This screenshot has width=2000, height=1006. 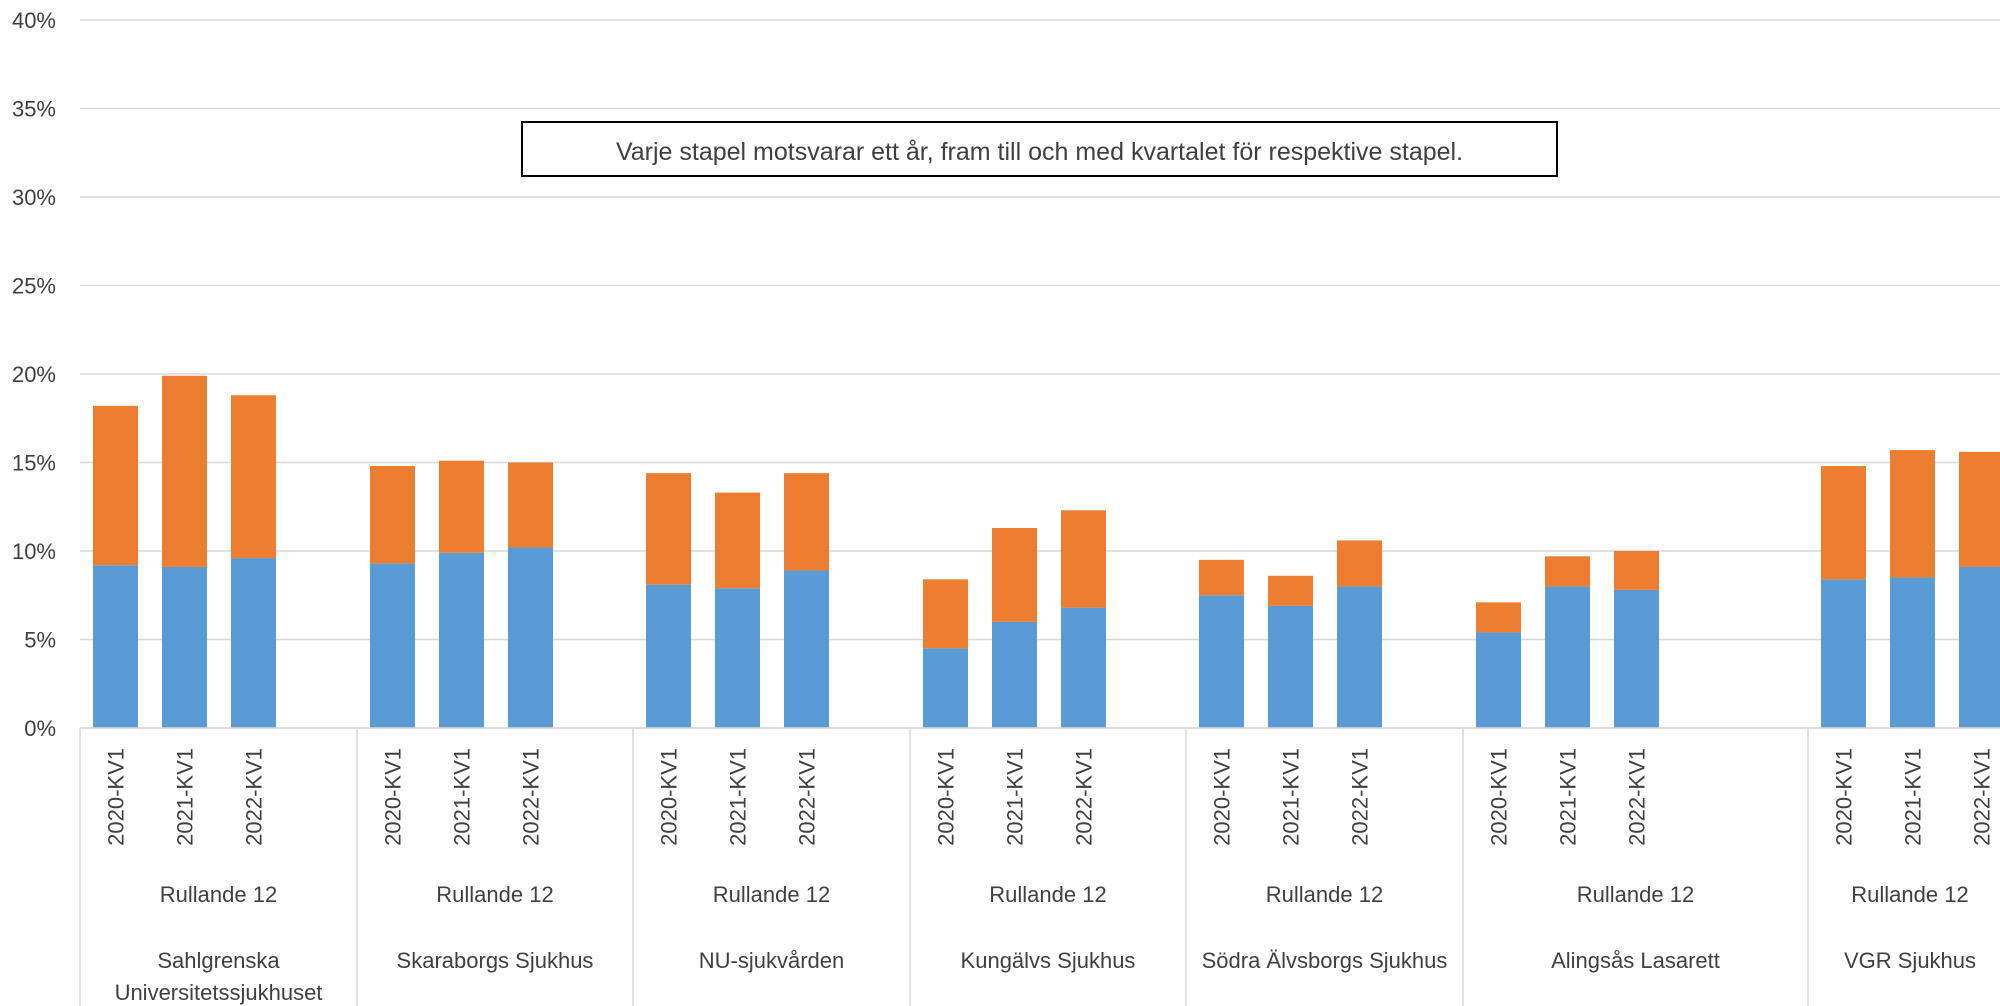 I want to click on y-tick-label: 40%, so click(x=34, y=20).